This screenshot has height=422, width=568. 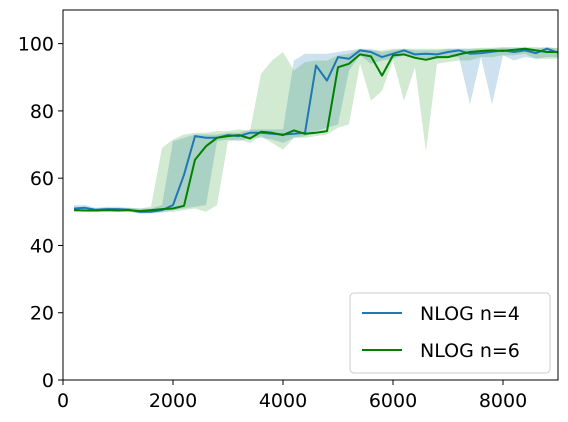 What do you see at coordinates (393, 401) in the screenshot?
I see `x-tick-label: 6000` at bounding box center [393, 401].